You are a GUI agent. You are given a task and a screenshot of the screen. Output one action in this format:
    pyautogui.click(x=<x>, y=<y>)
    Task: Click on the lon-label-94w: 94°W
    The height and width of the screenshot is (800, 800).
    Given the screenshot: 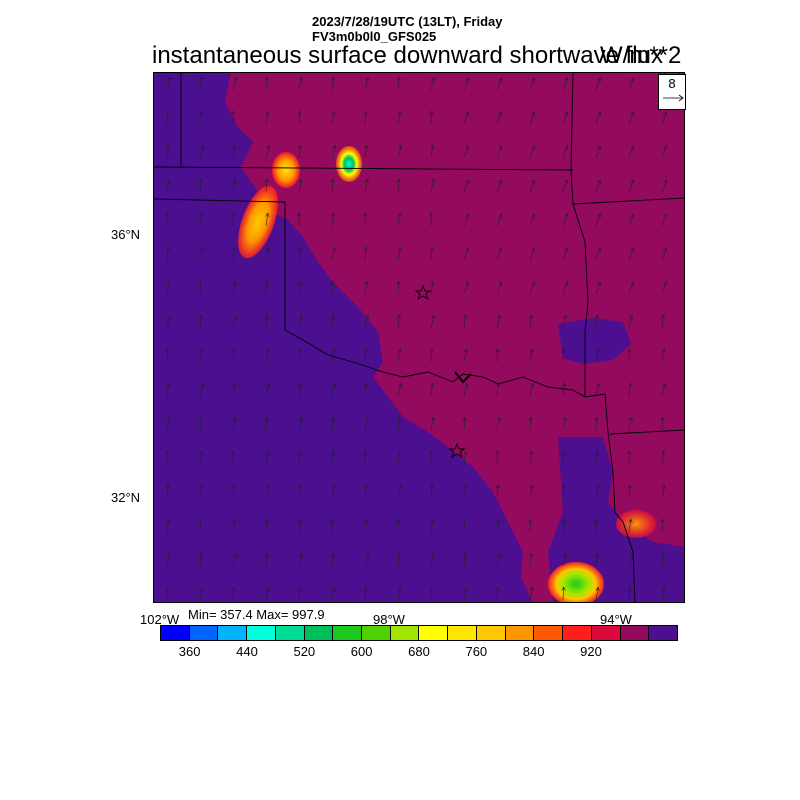 What is the action you would take?
    pyautogui.click(x=616, y=619)
    